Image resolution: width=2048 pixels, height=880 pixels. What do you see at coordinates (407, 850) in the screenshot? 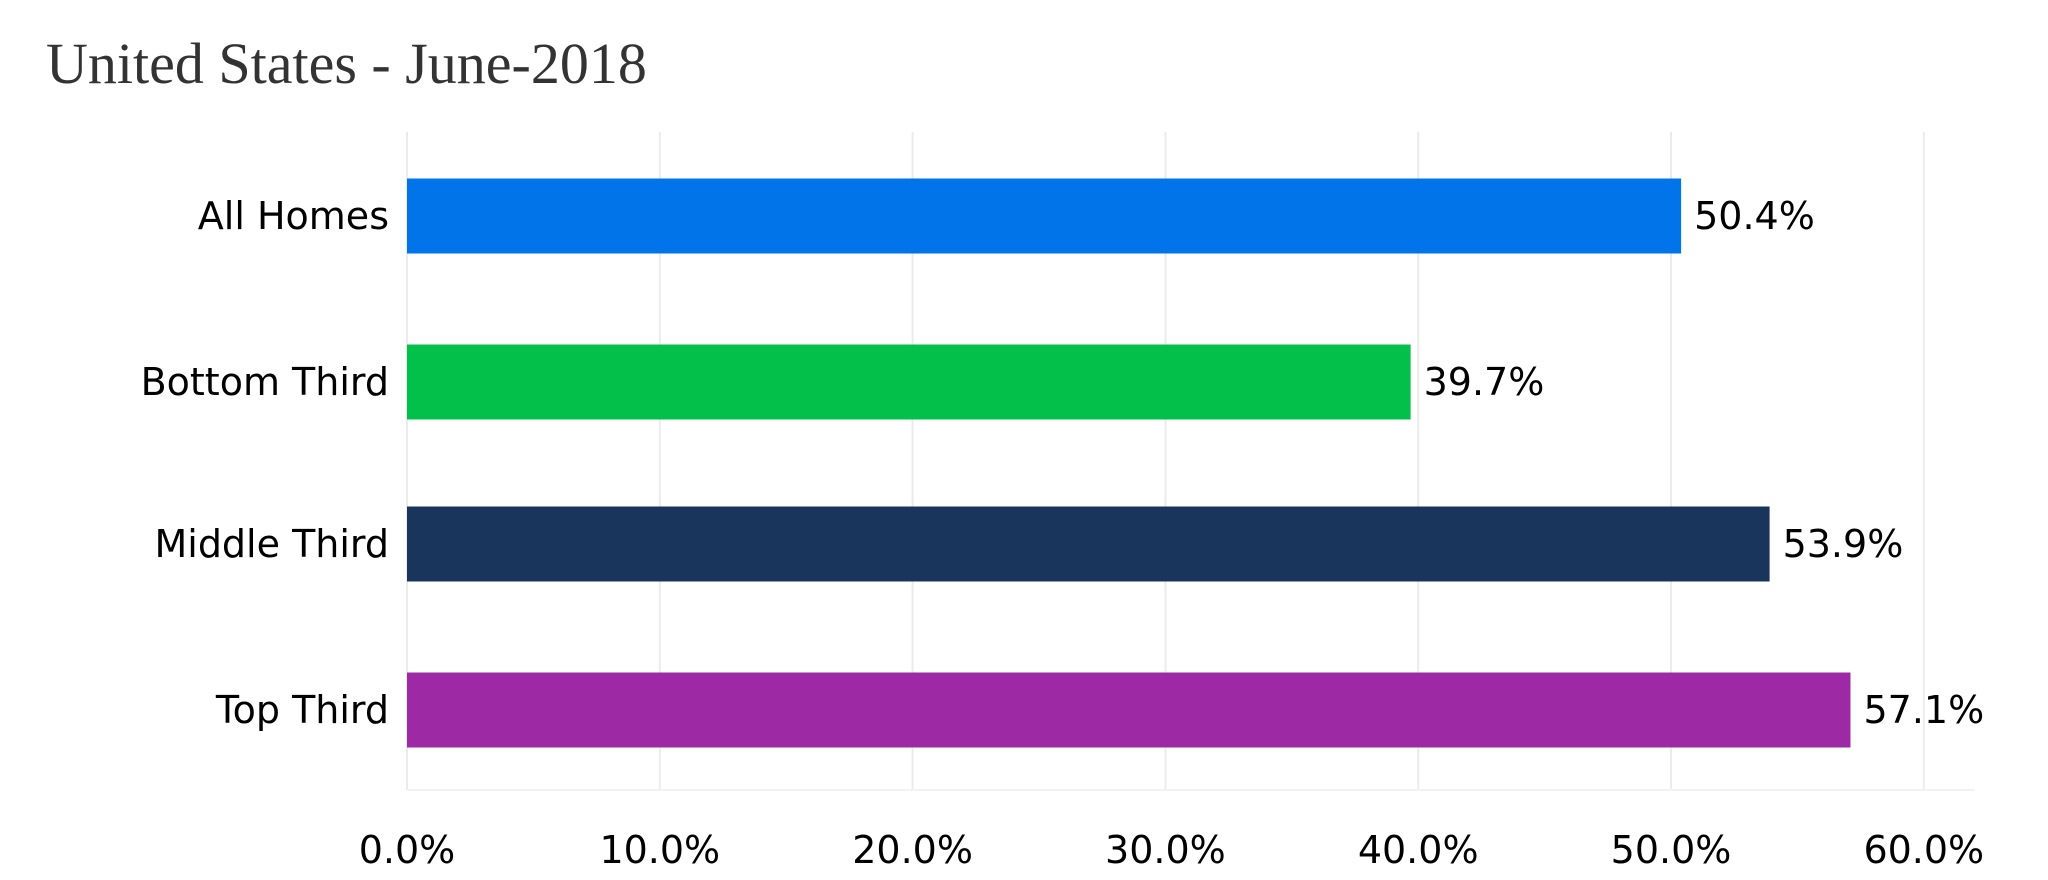
I see `x-tick-label-0: 0.0%` at bounding box center [407, 850].